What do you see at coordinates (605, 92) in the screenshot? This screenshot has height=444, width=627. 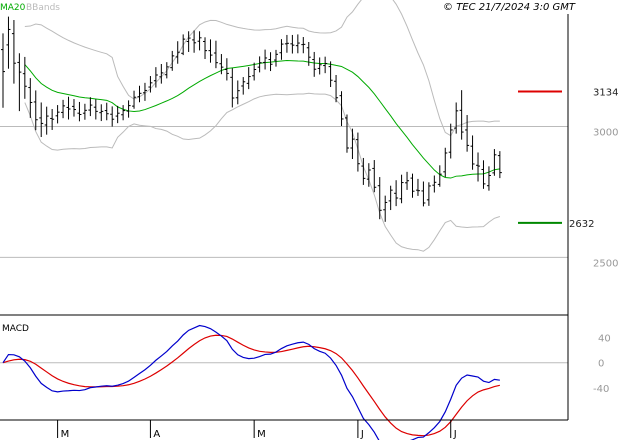 I see `resistance-label: 3134` at bounding box center [605, 92].